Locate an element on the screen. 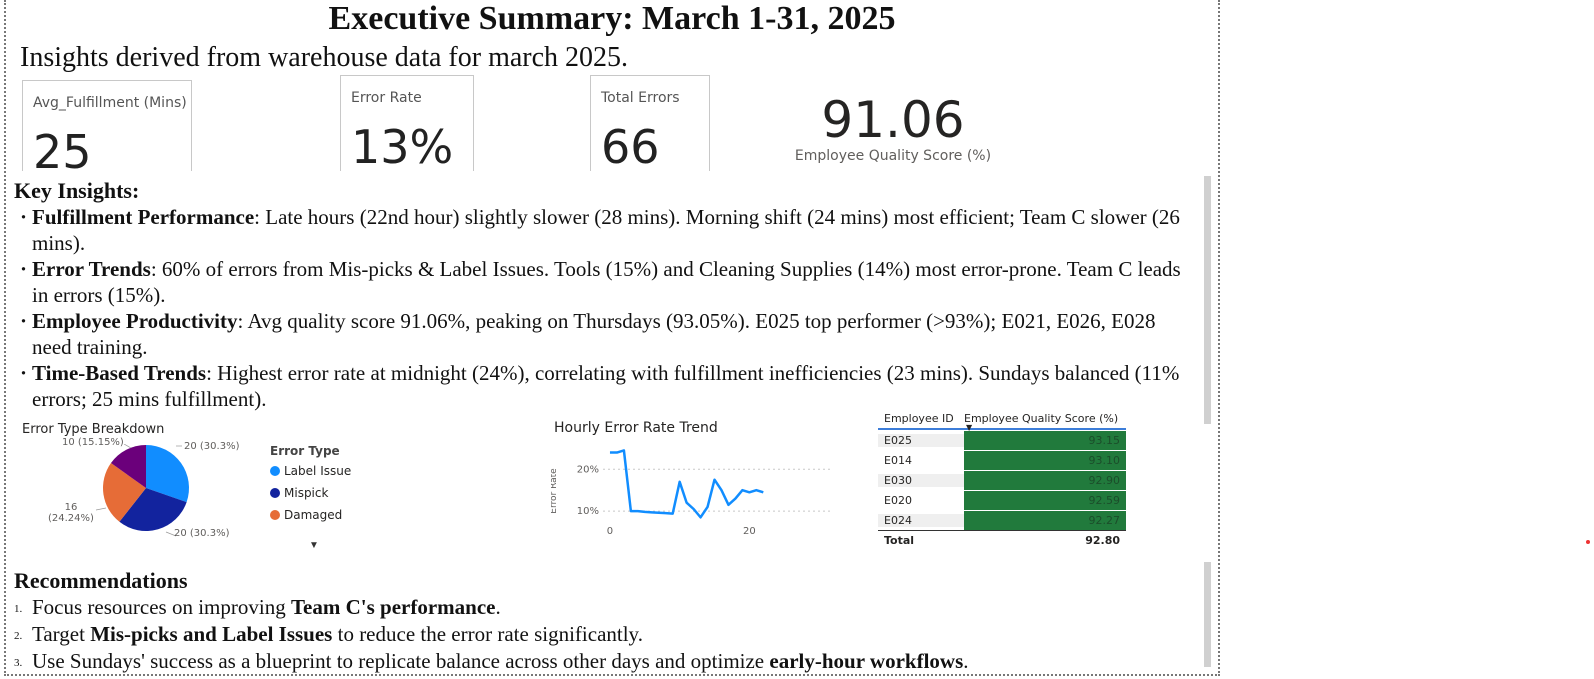 The image size is (1594, 679). column-header-quality-score: Employee Quality Score (%) ▼ is located at coordinates (1045, 421).